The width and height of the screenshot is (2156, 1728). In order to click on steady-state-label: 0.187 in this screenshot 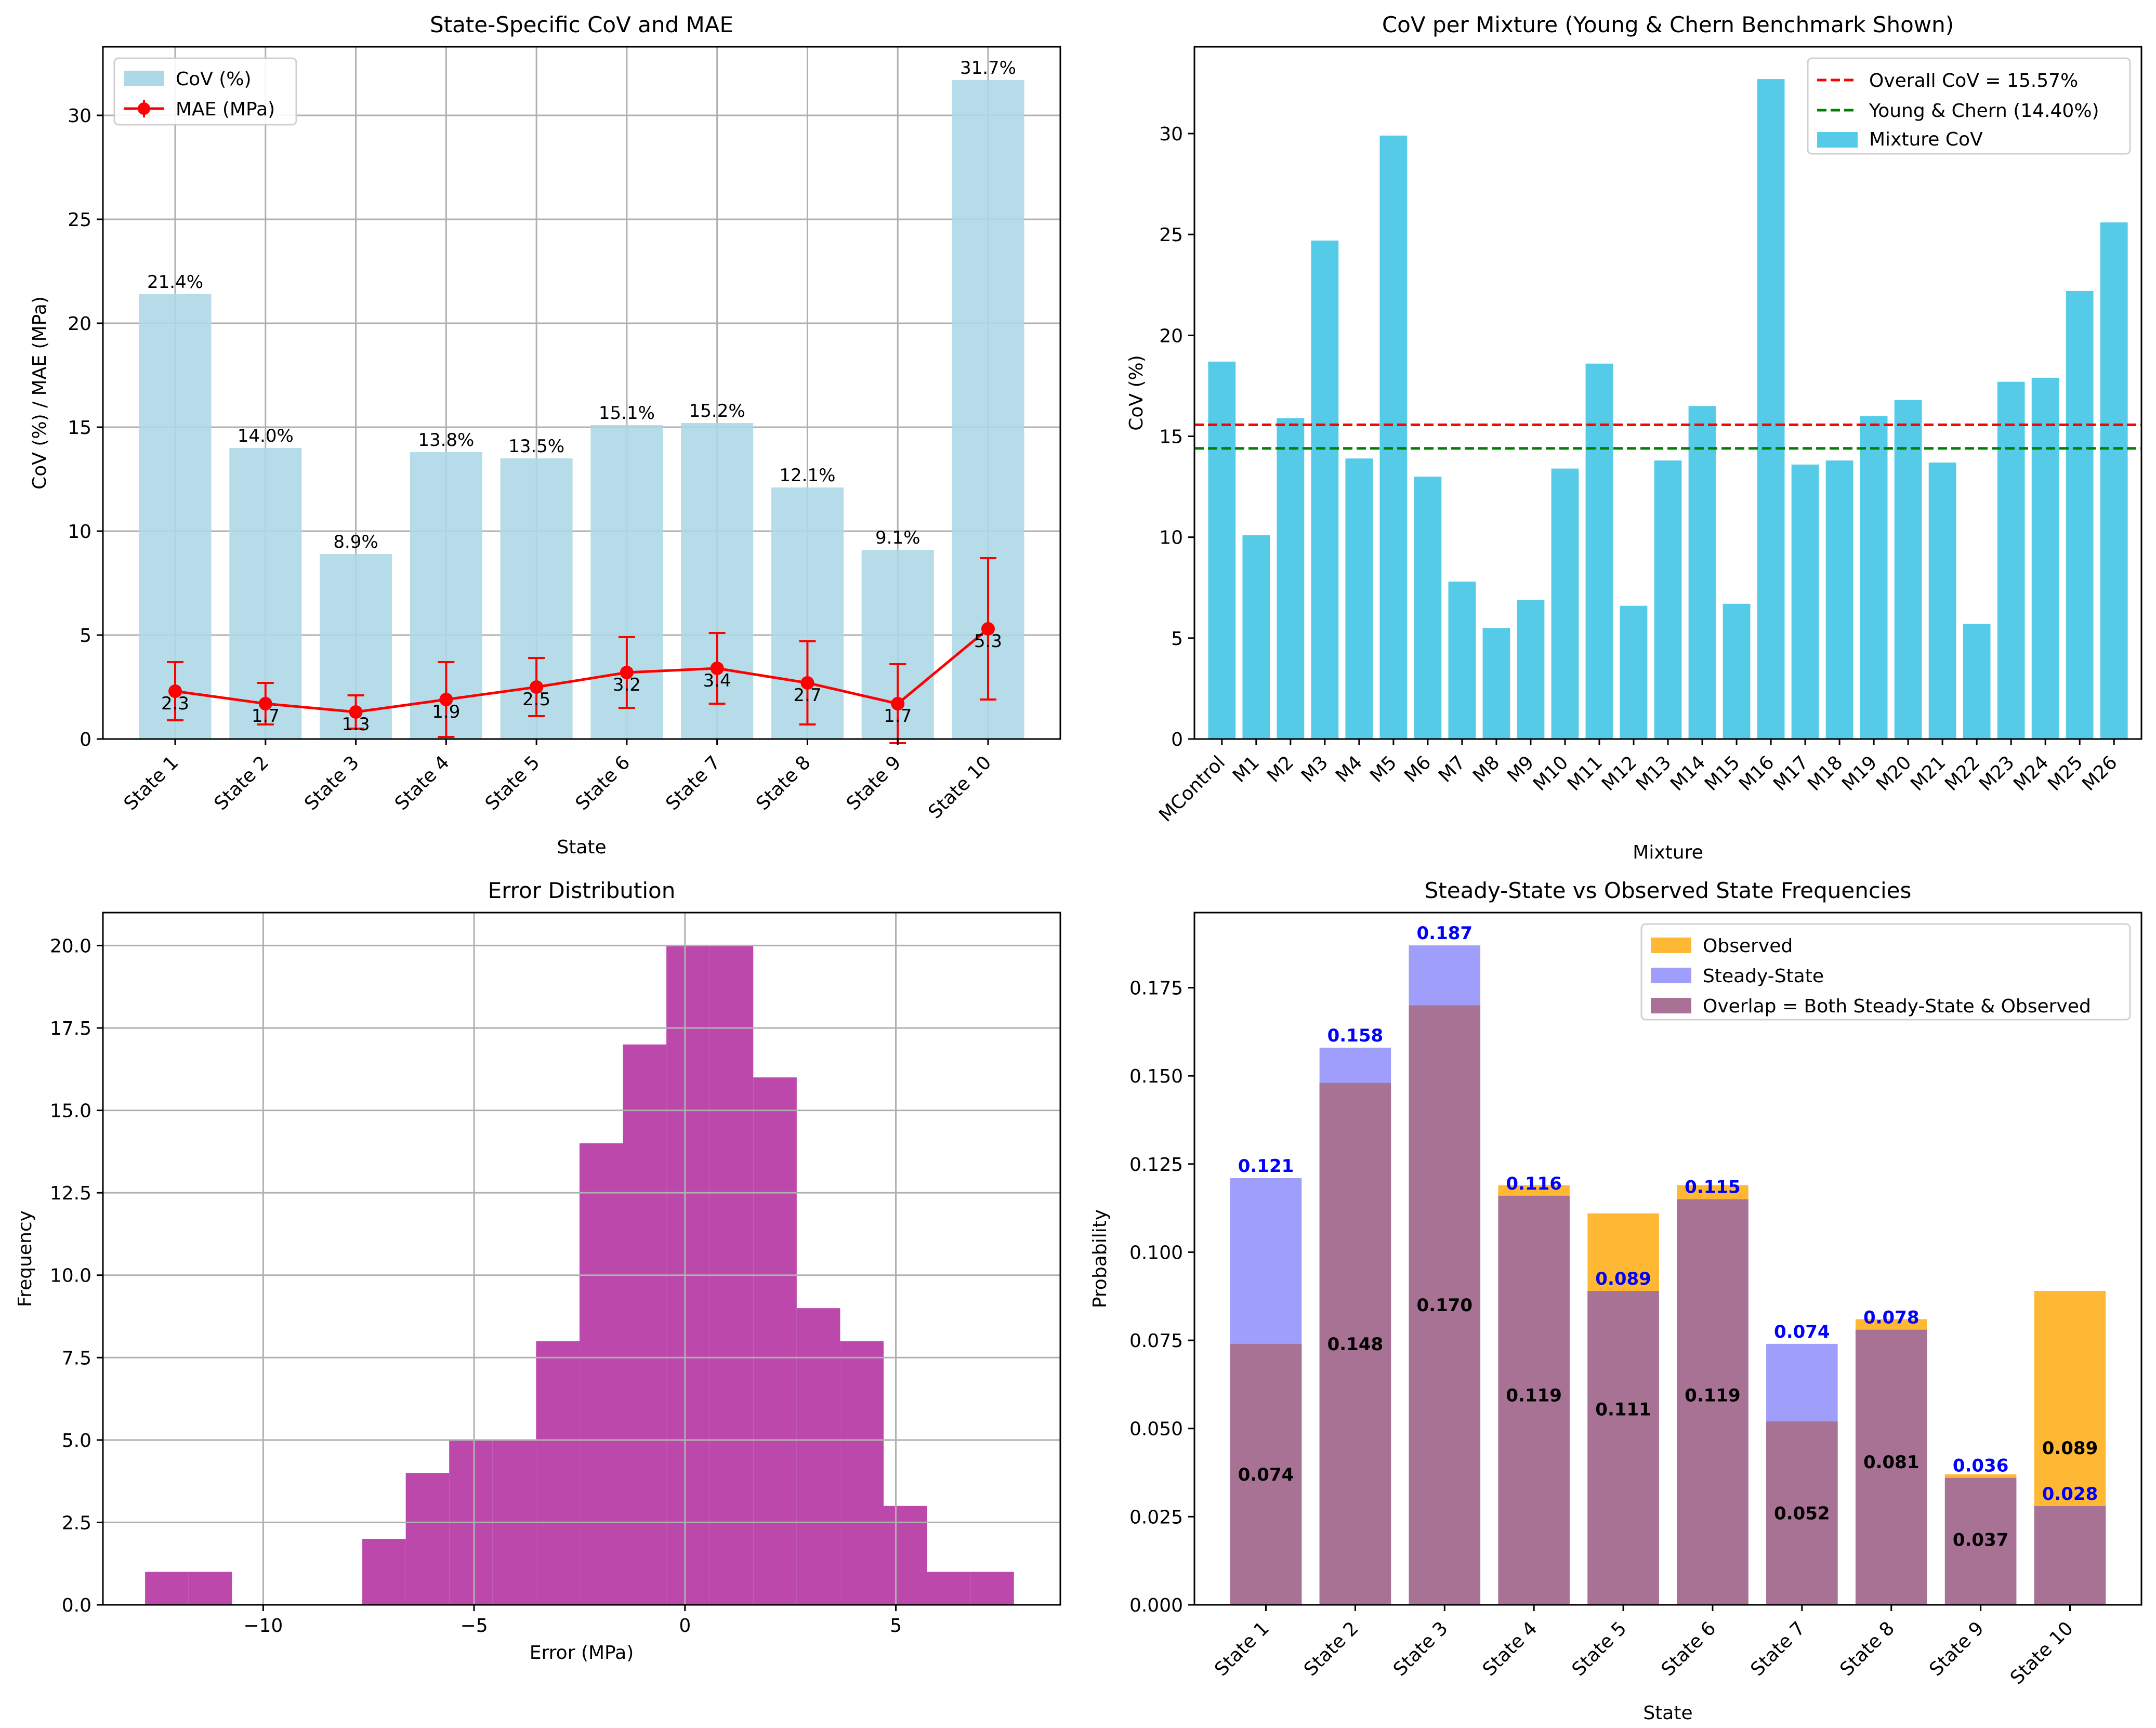, I will do `click(1445, 934)`.